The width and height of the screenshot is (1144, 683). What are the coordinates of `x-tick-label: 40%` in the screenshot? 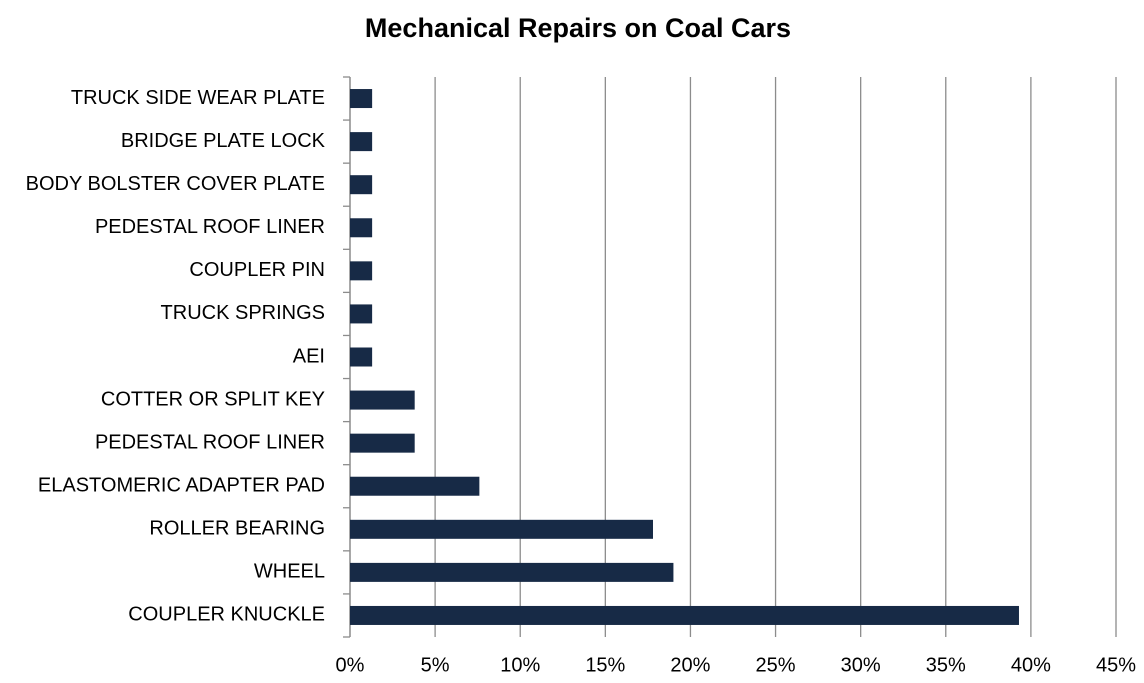 It's located at (1031, 665).